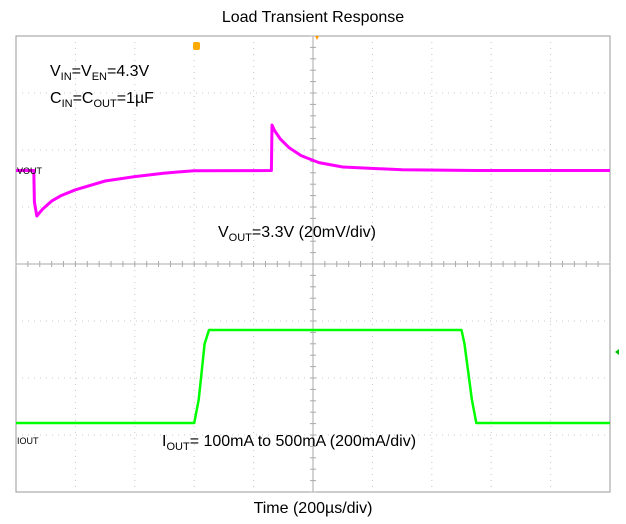 The image size is (626, 524). Describe the element at coordinates (100, 73) in the screenshot. I see `vin-annotation: VIN=VEN=4.3V` at that location.